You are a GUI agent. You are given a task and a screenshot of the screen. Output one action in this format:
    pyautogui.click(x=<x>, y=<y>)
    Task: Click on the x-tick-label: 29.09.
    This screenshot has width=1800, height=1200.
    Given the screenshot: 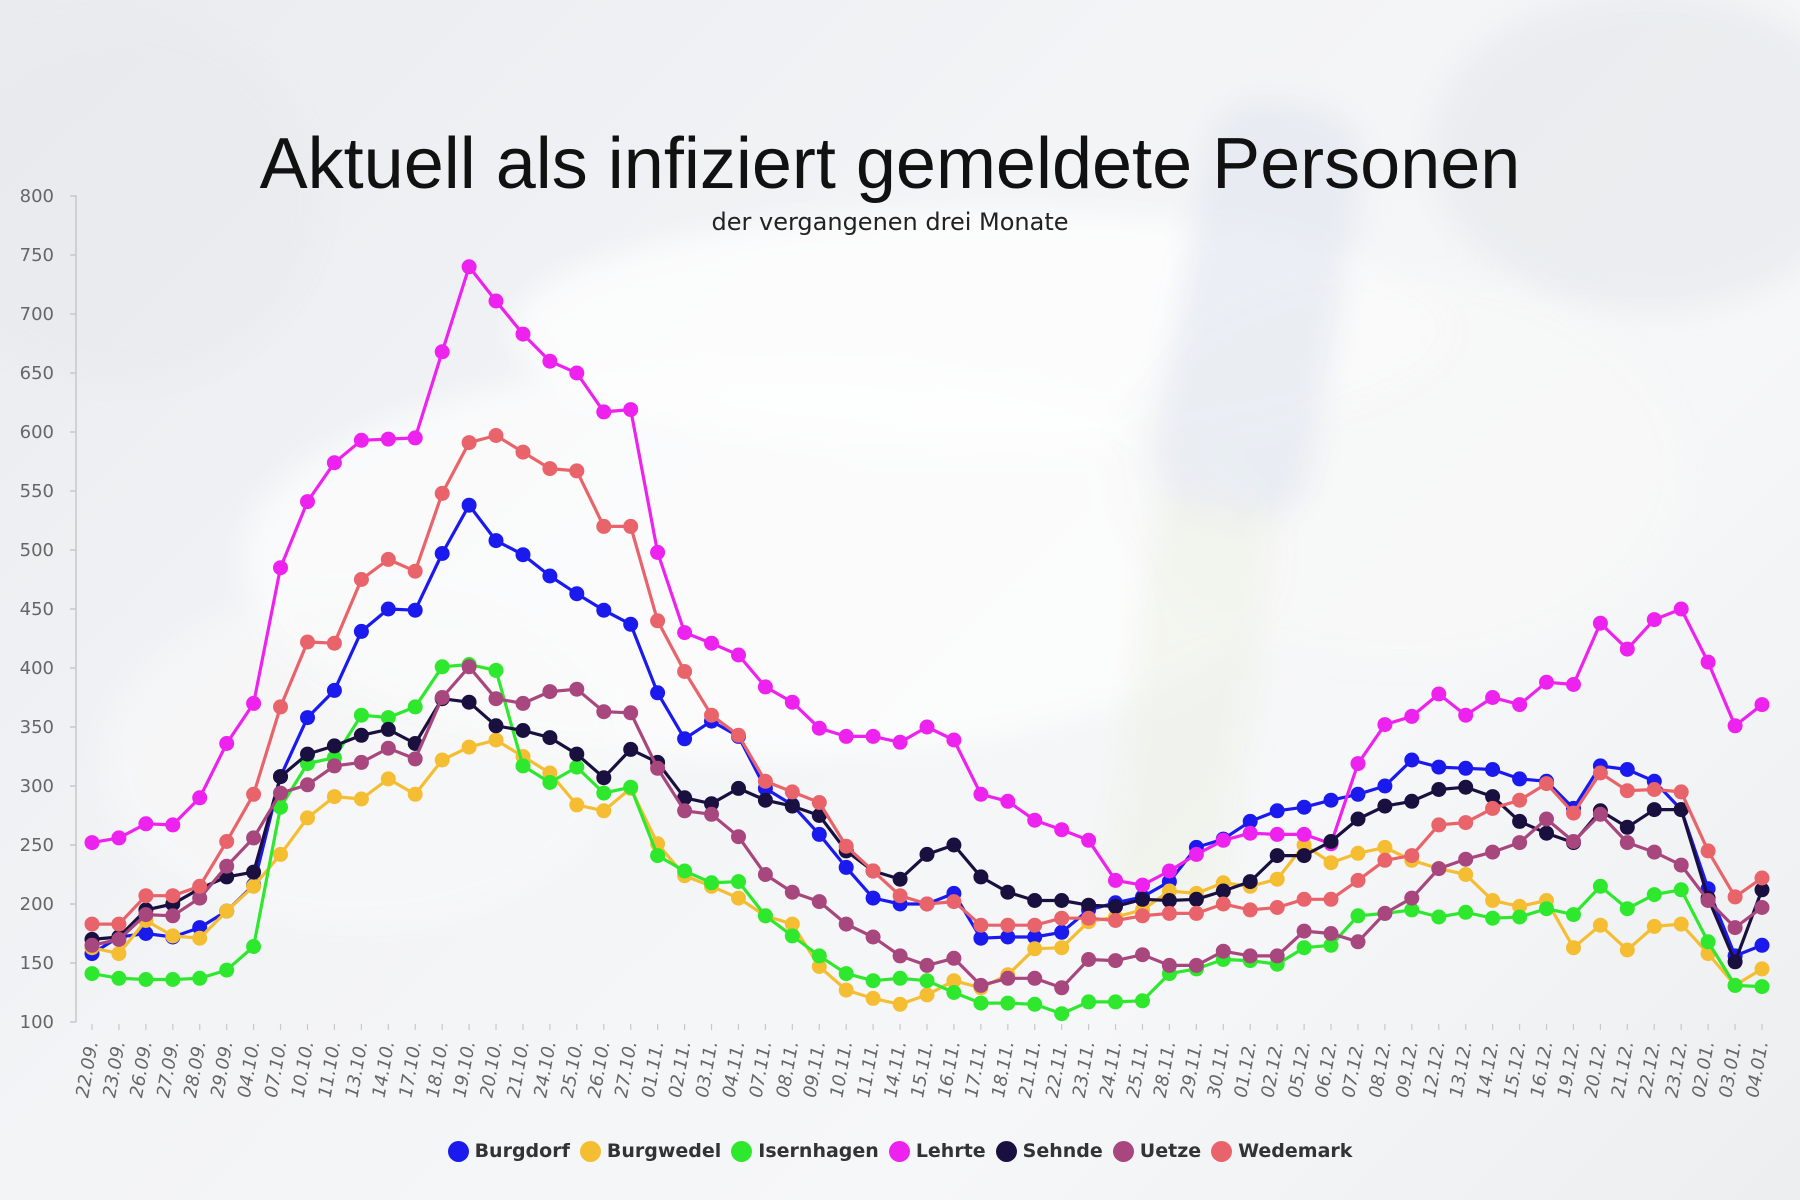 What is the action you would take?
    pyautogui.click(x=222, y=1069)
    